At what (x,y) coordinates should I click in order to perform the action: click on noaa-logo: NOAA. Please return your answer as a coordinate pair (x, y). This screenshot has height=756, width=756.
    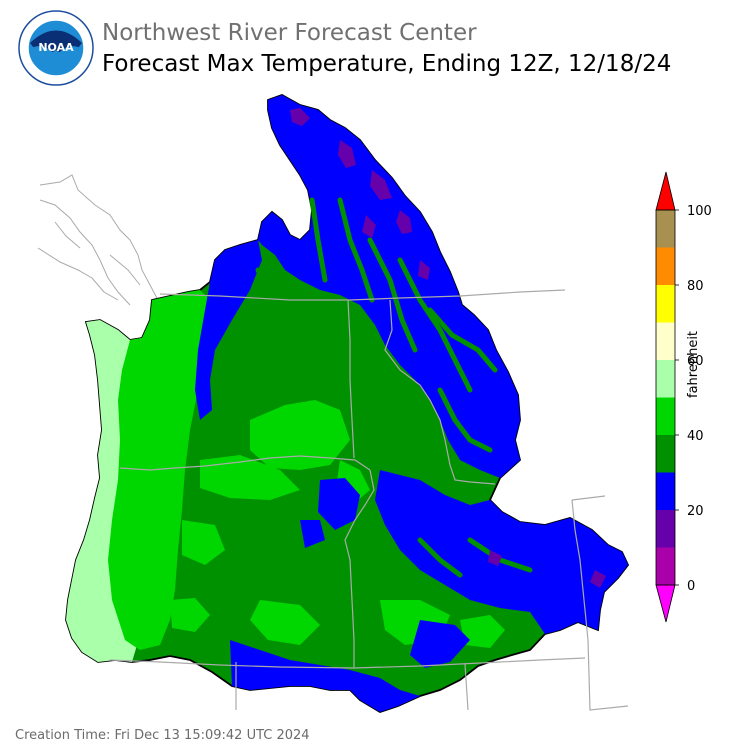
    Looking at the image, I should click on (56, 48).